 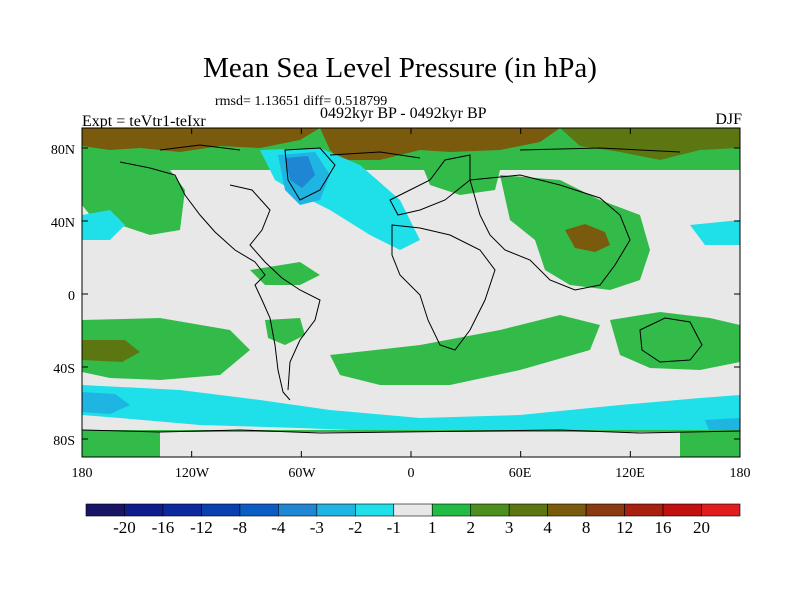 What do you see at coordinates (239, 527) in the screenshot?
I see `colorbar-label: -8` at bounding box center [239, 527].